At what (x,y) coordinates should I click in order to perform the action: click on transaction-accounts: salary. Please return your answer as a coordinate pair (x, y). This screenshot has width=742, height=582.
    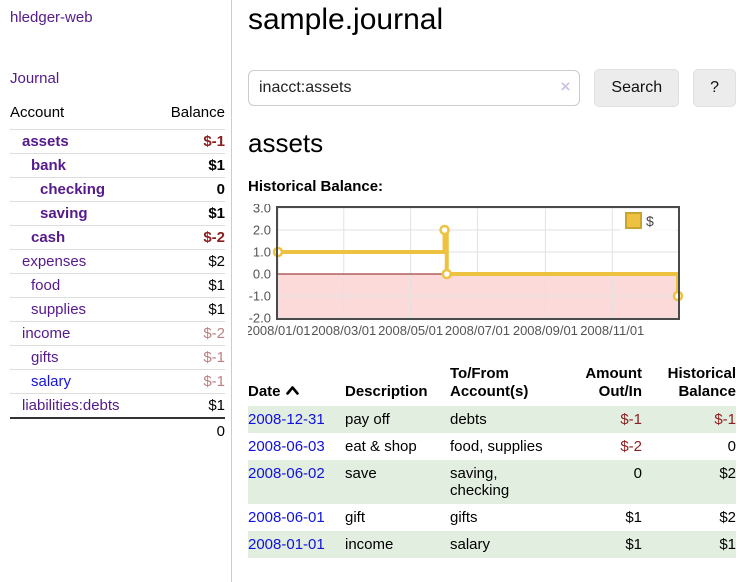
    Looking at the image, I should click on (470, 544).